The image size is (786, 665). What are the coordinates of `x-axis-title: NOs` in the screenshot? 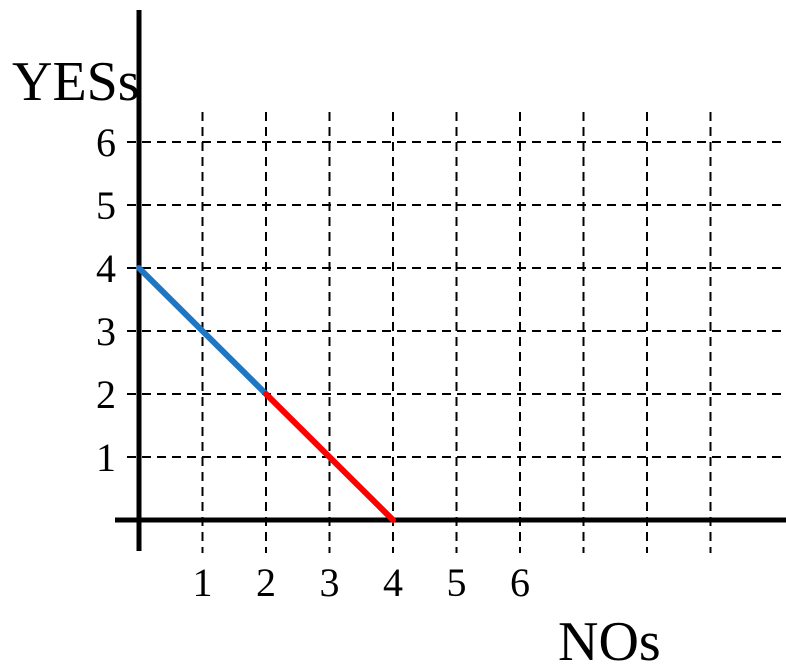 It's located at (609, 638).